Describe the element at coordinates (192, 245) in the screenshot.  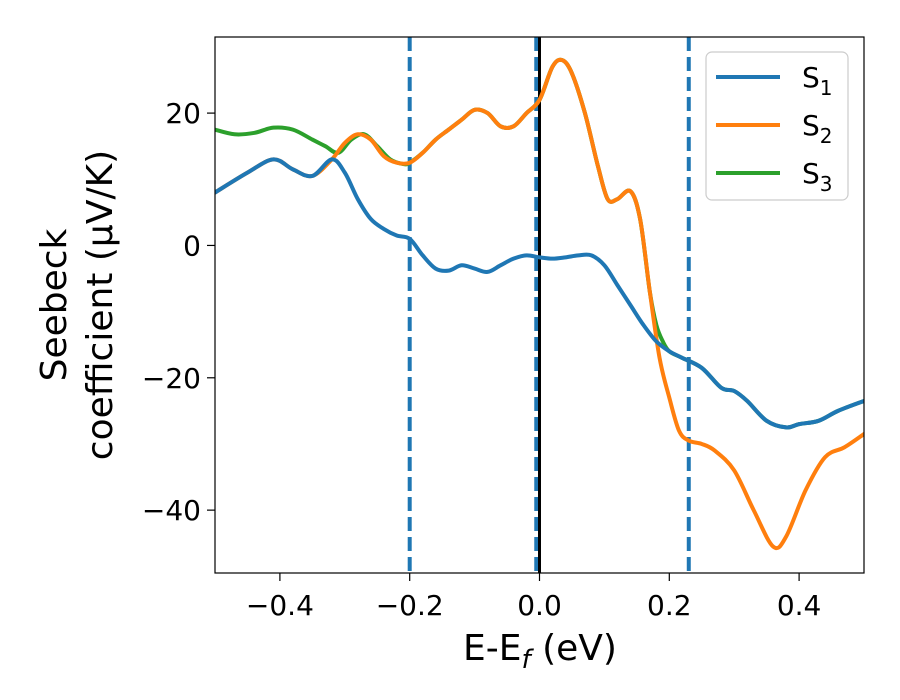
I see `y-tick-label: 0` at that location.